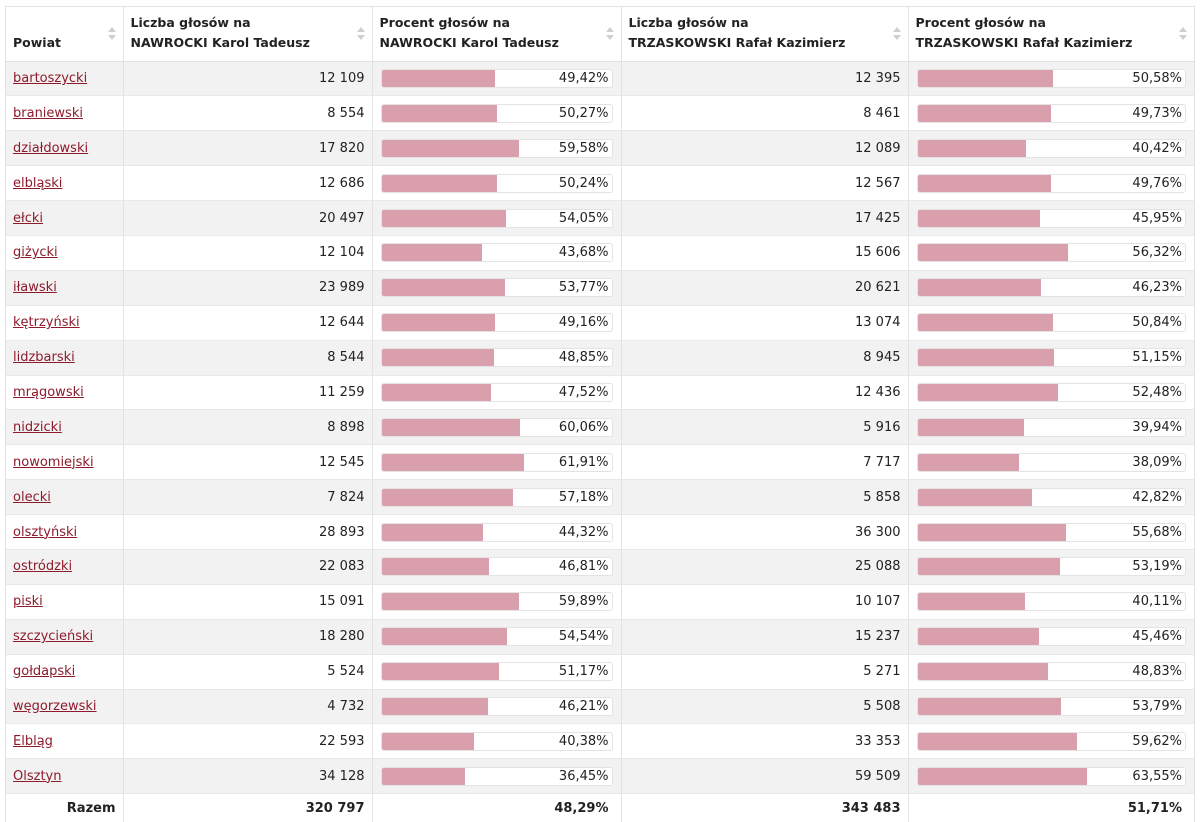 This screenshot has width=1200, height=822. Describe the element at coordinates (28, 218) in the screenshot. I see `powiat-link: ełcki` at that location.